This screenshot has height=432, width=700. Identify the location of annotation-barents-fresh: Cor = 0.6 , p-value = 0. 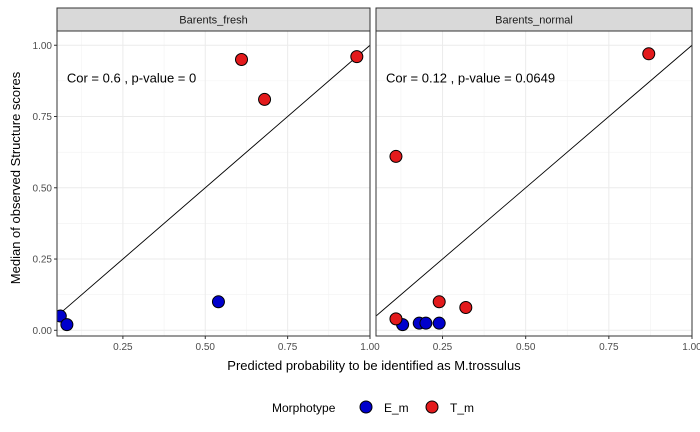
(131, 77).